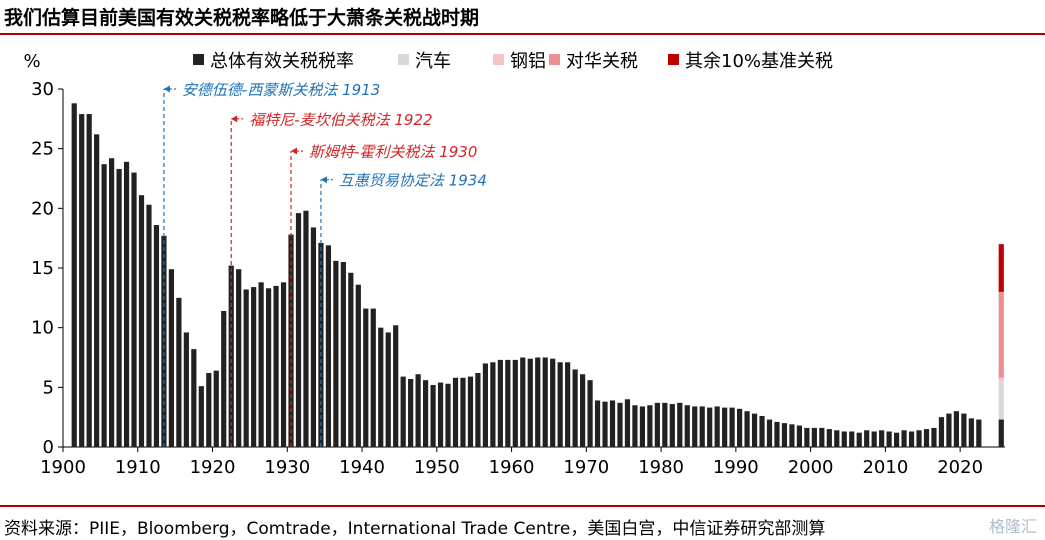  I want to click on y-tick-label: 25, so click(42, 149).